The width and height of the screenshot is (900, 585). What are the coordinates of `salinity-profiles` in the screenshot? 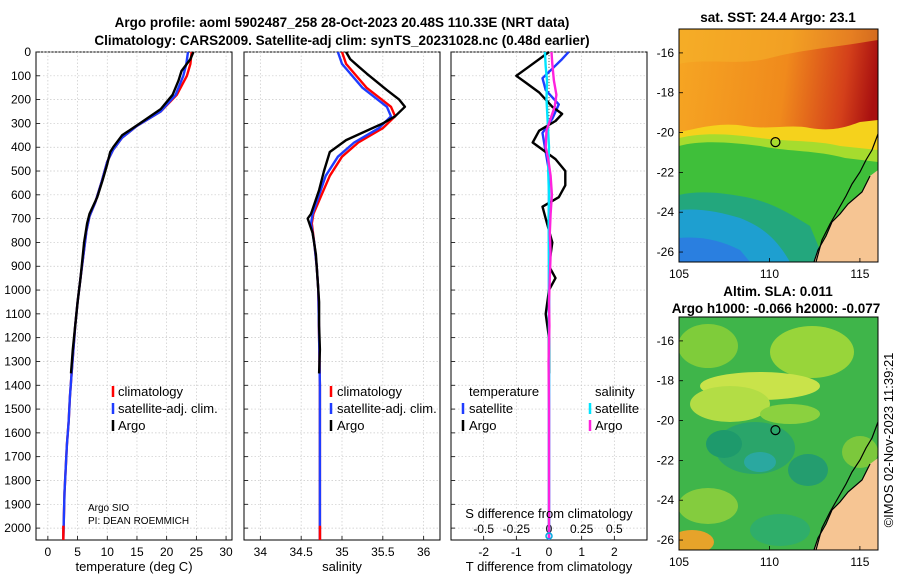 It's located at (356, 295).